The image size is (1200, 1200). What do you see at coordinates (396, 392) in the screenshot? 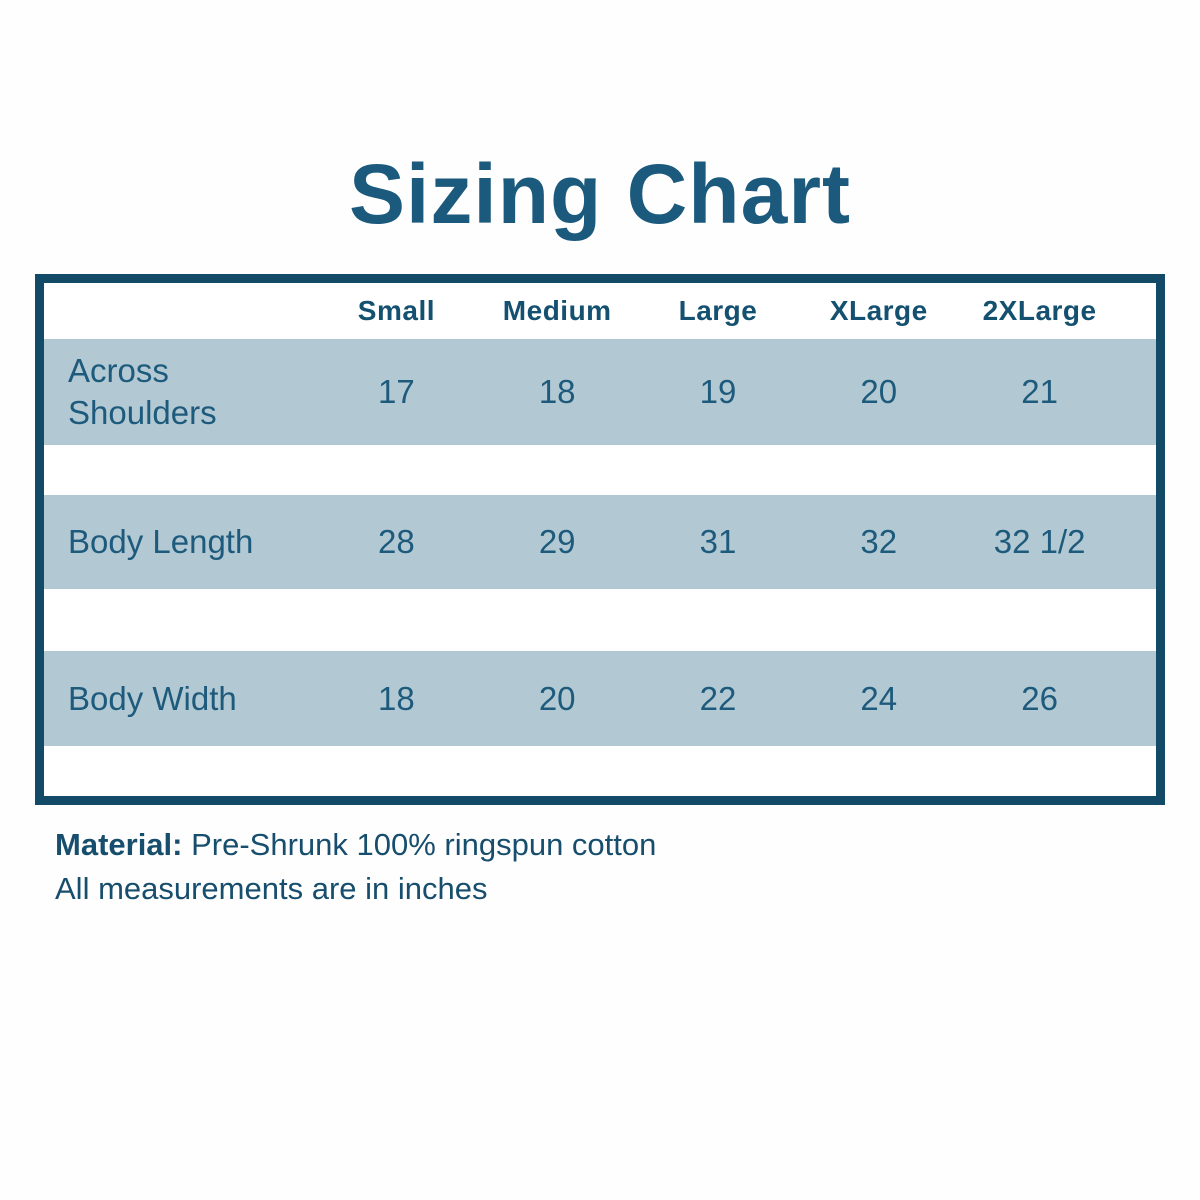
I see `cell-across-shoulders-small: 17` at bounding box center [396, 392].